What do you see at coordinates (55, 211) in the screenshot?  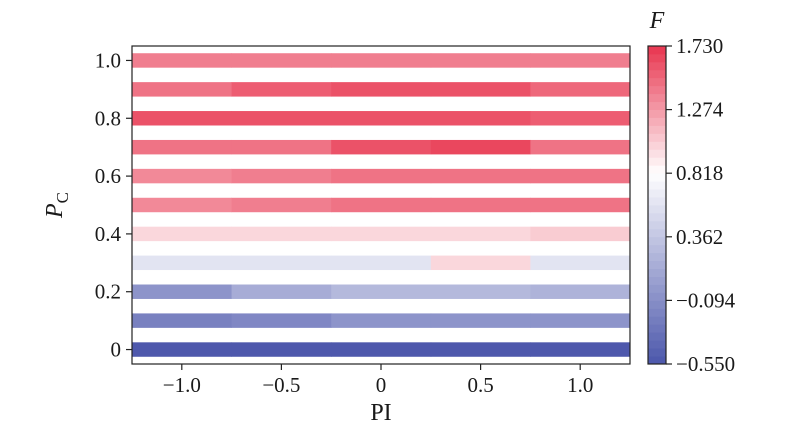 I see `y-axis-title-main: P` at bounding box center [55, 211].